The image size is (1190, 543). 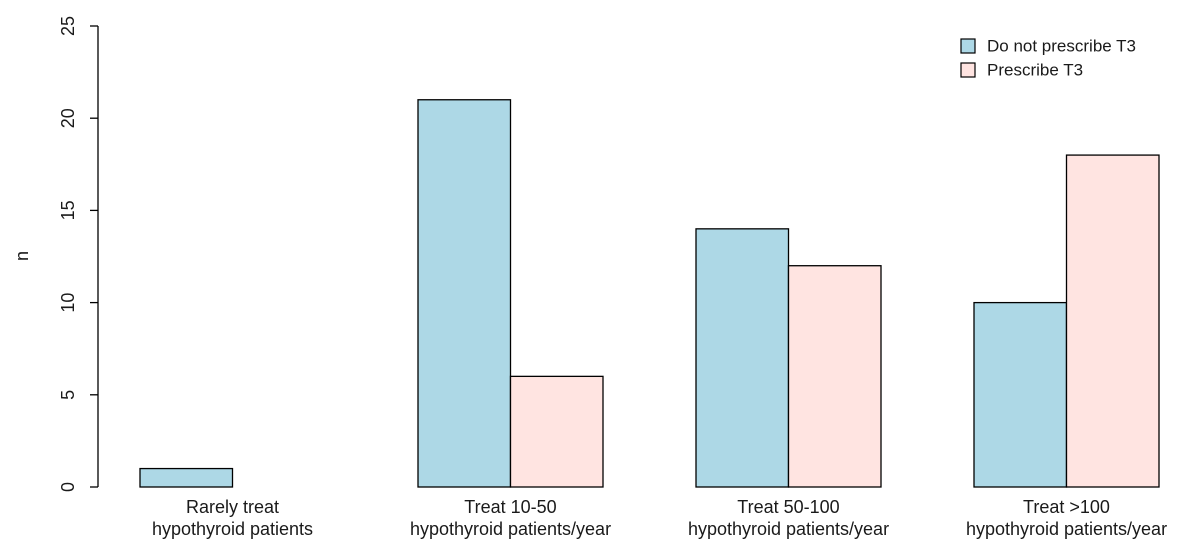 What do you see at coordinates (68, 118) in the screenshot?
I see `y-tick-label: 20` at bounding box center [68, 118].